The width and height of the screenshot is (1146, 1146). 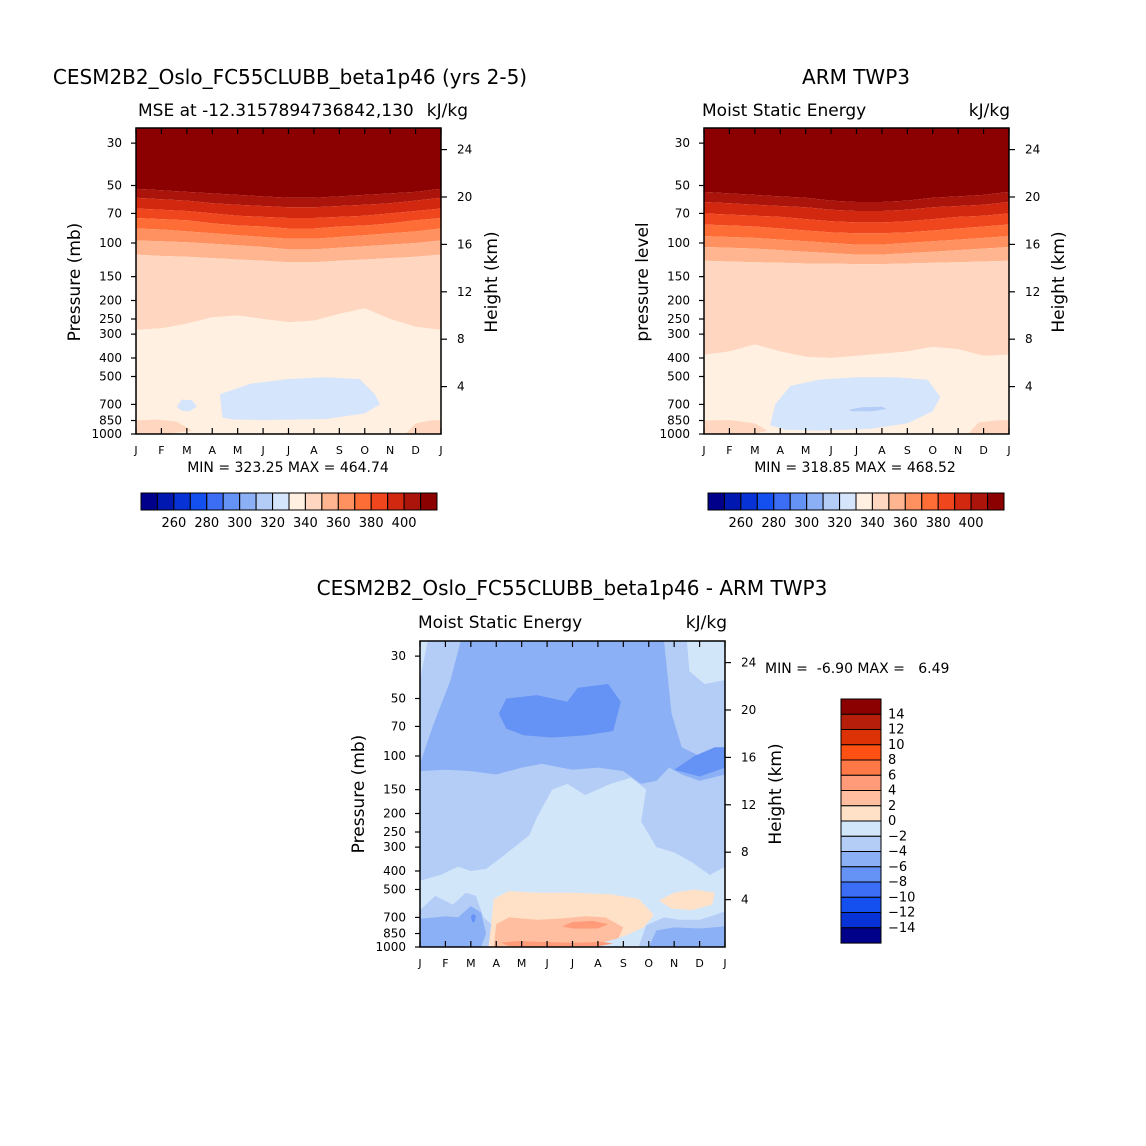 What do you see at coordinates (784, 111) in the screenshot?
I see `panel-obs-subtitle-left: Moist Static Energy` at bounding box center [784, 111].